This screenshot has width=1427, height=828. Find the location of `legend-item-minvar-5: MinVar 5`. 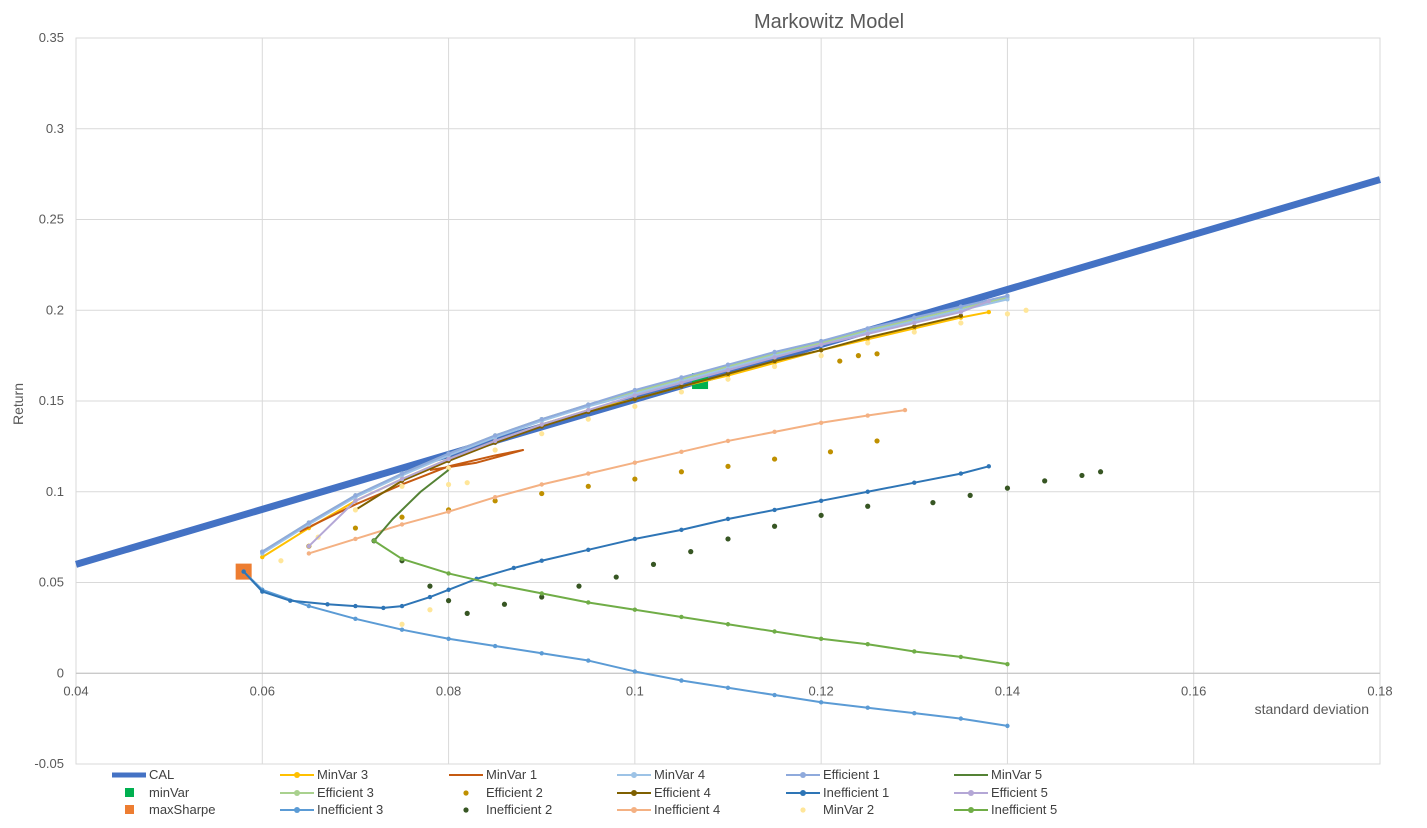

legend-item-minvar-5: MinVar 5 is located at coordinates (998, 774).